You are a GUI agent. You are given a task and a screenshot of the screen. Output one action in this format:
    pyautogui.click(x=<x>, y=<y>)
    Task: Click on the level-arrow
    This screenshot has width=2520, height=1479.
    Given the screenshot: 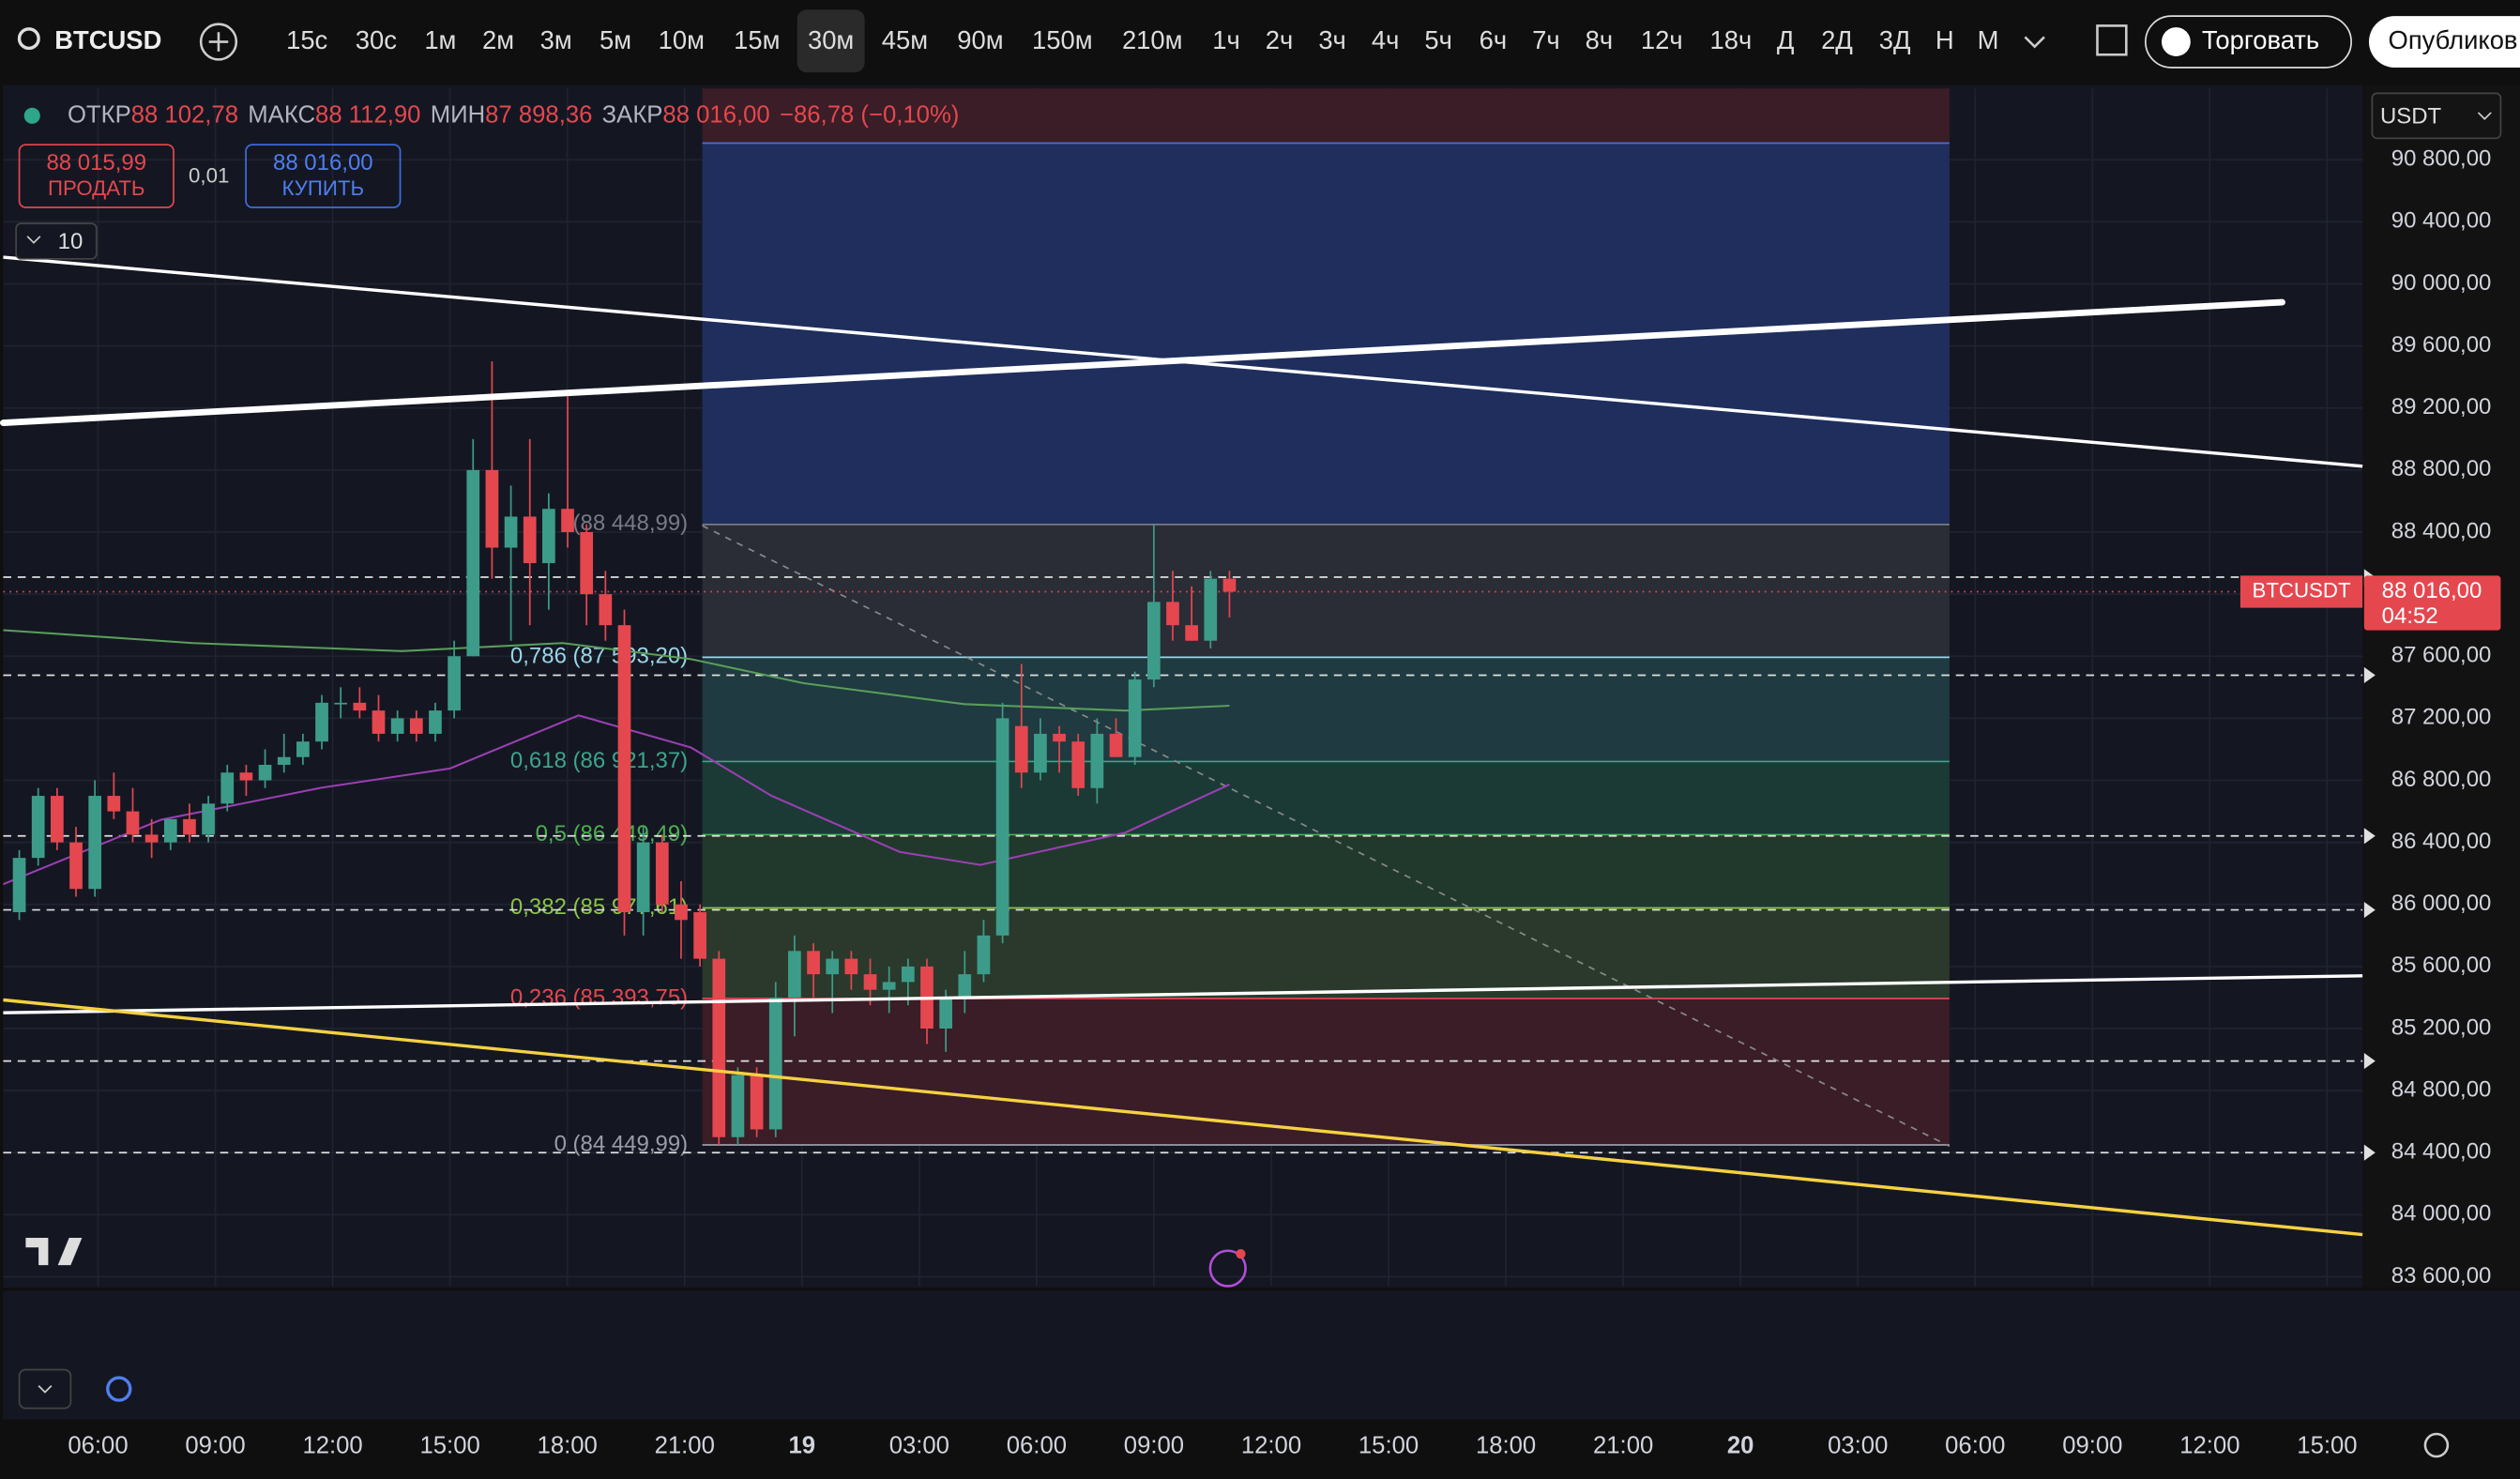 What is the action you would take?
    pyautogui.click(x=2369, y=837)
    